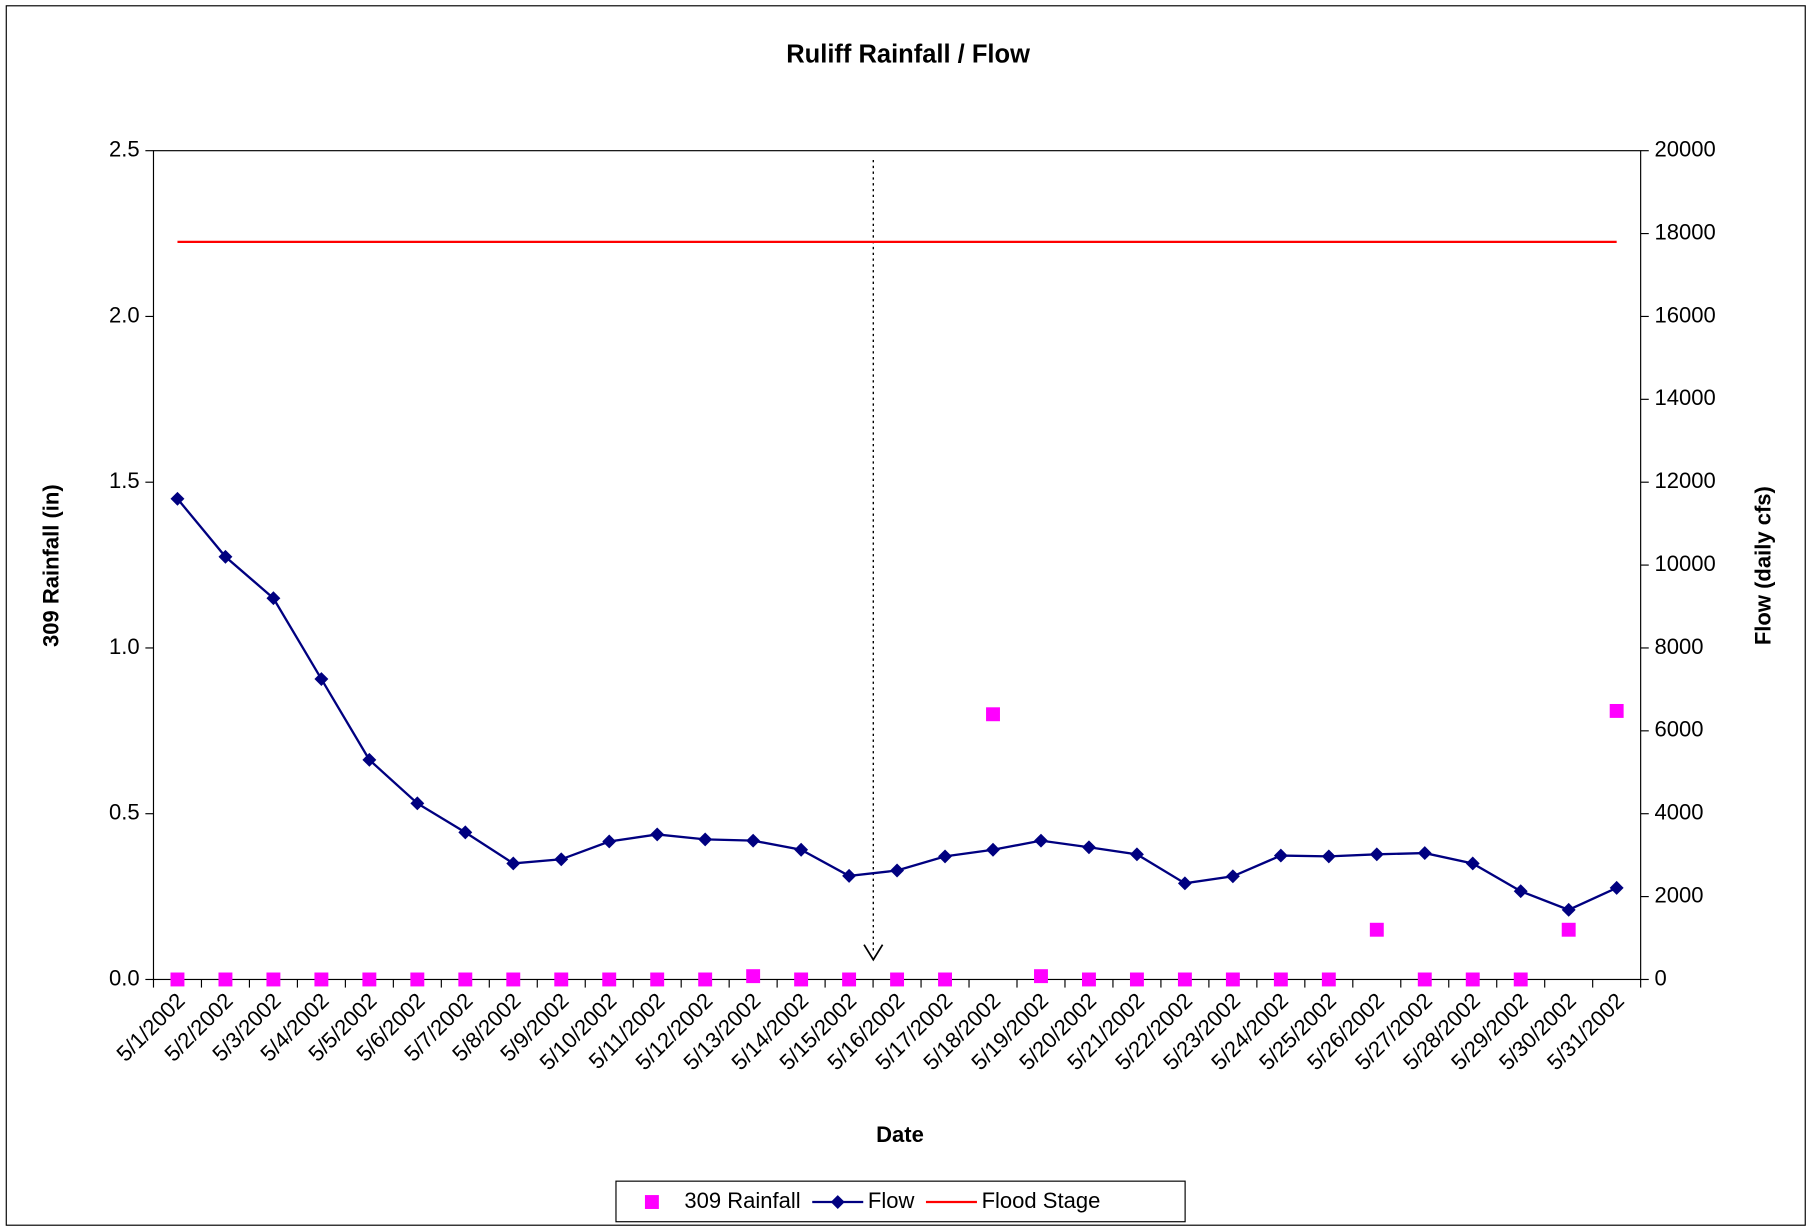 Image resolution: width=1815 pixels, height=1231 pixels. What do you see at coordinates (1661, 977) in the screenshot?
I see `y2-tick-label: 0` at bounding box center [1661, 977].